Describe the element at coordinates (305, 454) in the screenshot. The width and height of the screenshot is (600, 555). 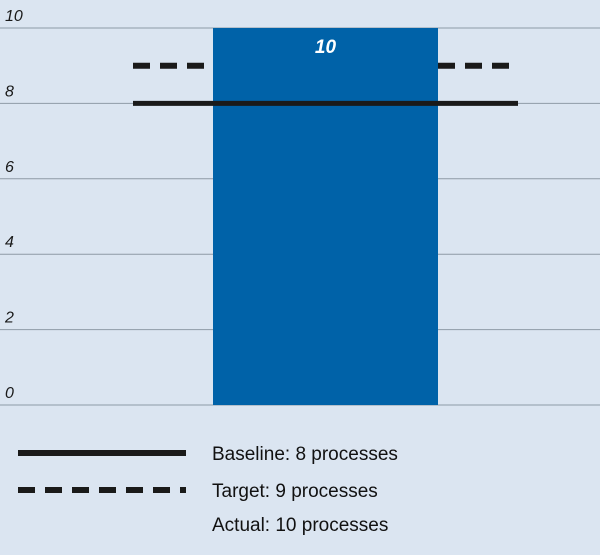
I see `legend-label-0: Baseline: 8 processes` at that location.